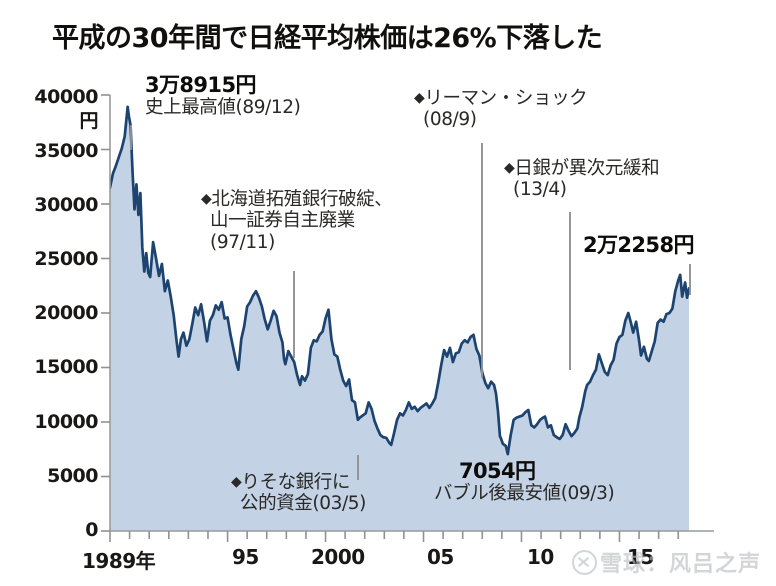 This screenshot has width=776, height=586. Describe the element at coordinates (540, 557) in the screenshot. I see `x-tick-label-10: 10` at that location.